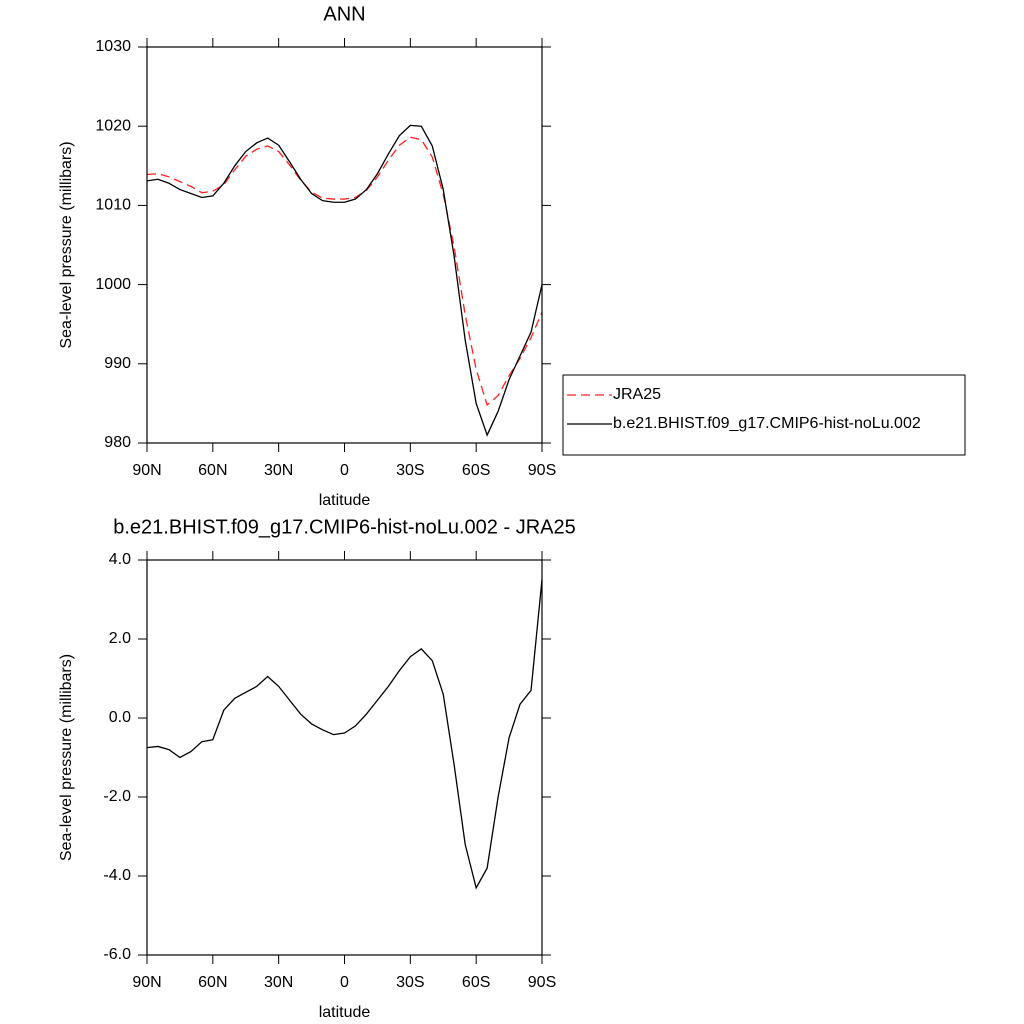  I want to click on y-tick-label: 4.0, so click(120, 559).